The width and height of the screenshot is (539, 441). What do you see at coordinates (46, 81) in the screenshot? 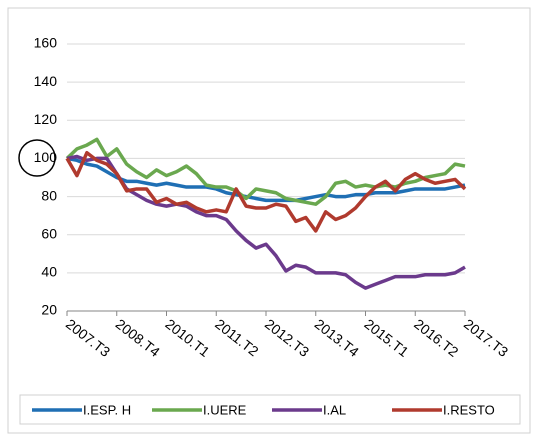
I see `y-tick-label: 140` at bounding box center [46, 81].